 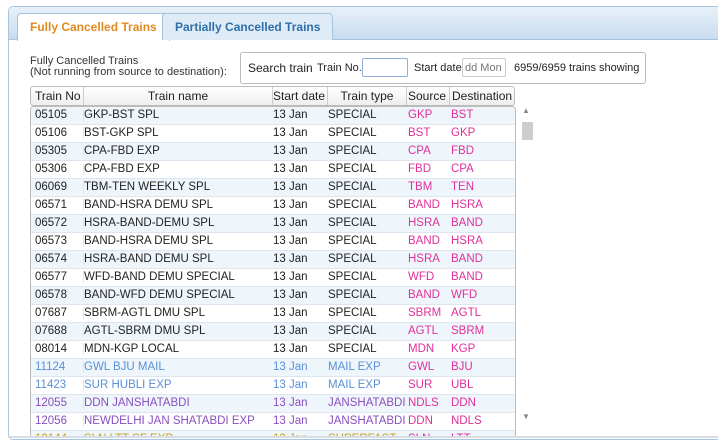 I want to click on cell-train-no: 06574, so click(x=51, y=259).